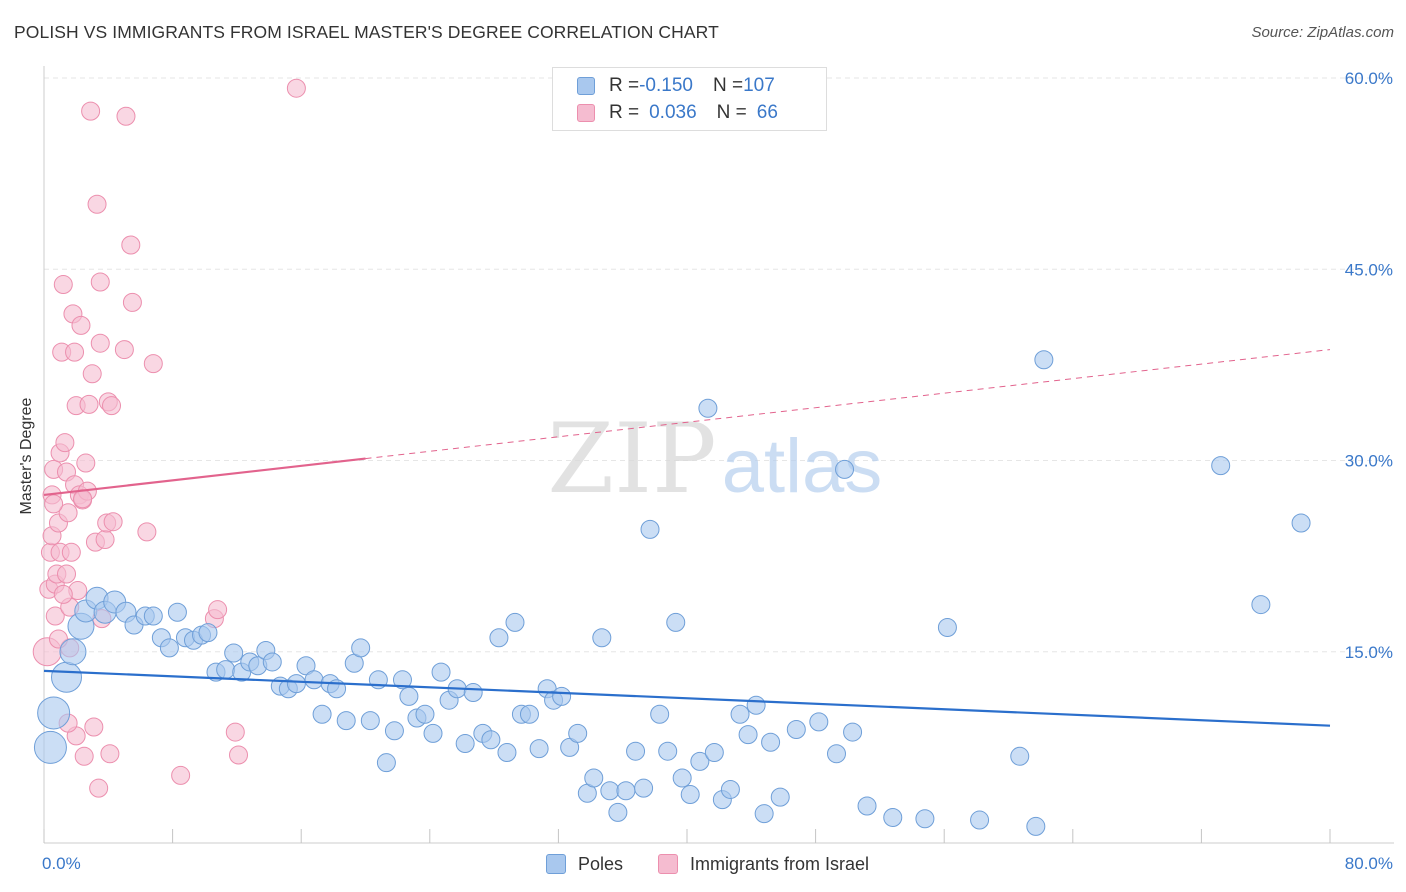  What do you see at coordinates (624, 112) in the screenshot?
I see `israel-r-label: R =` at bounding box center [624, 112].